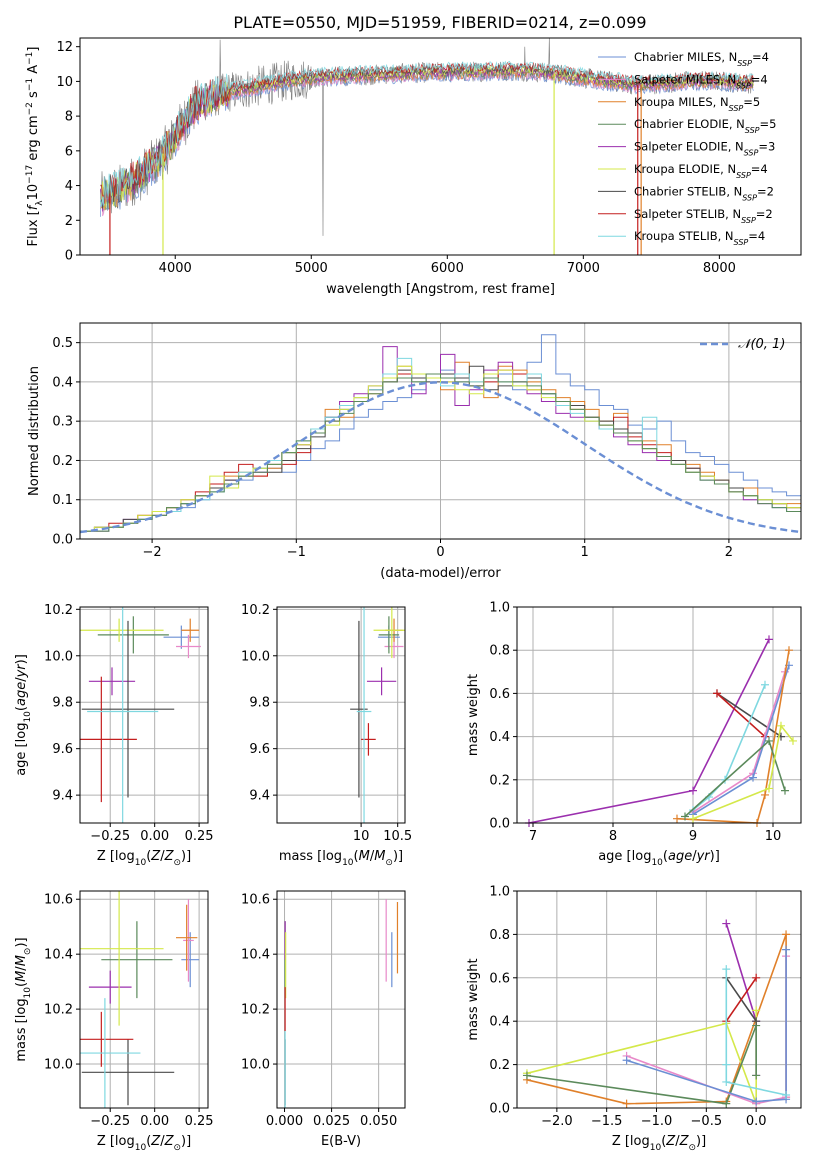 The width and height of the screenshot is (819, 1170). Describe the element at coordinates (154, 836) in the screenshot. I see `x-tick-label: 0.00` at that location.